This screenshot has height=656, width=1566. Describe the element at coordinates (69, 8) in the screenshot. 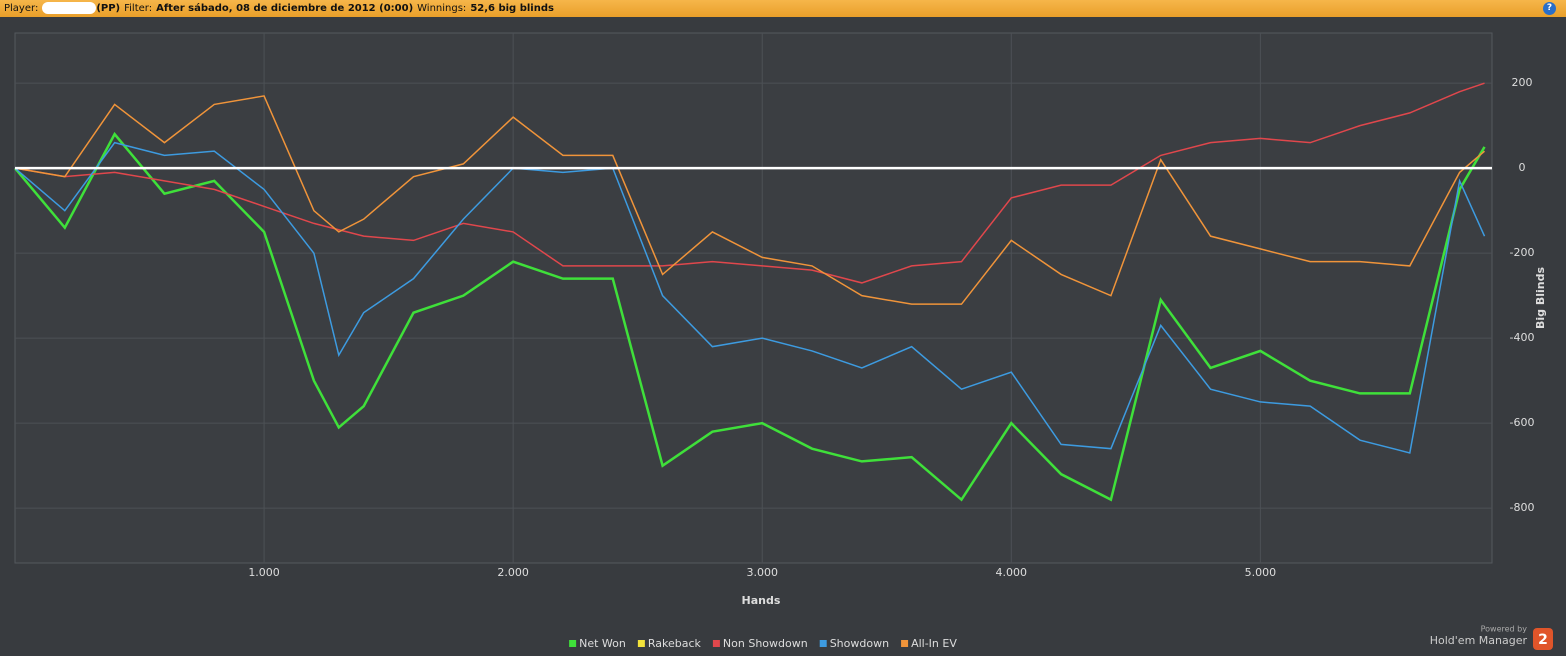

I see `redacted-name` at that location.